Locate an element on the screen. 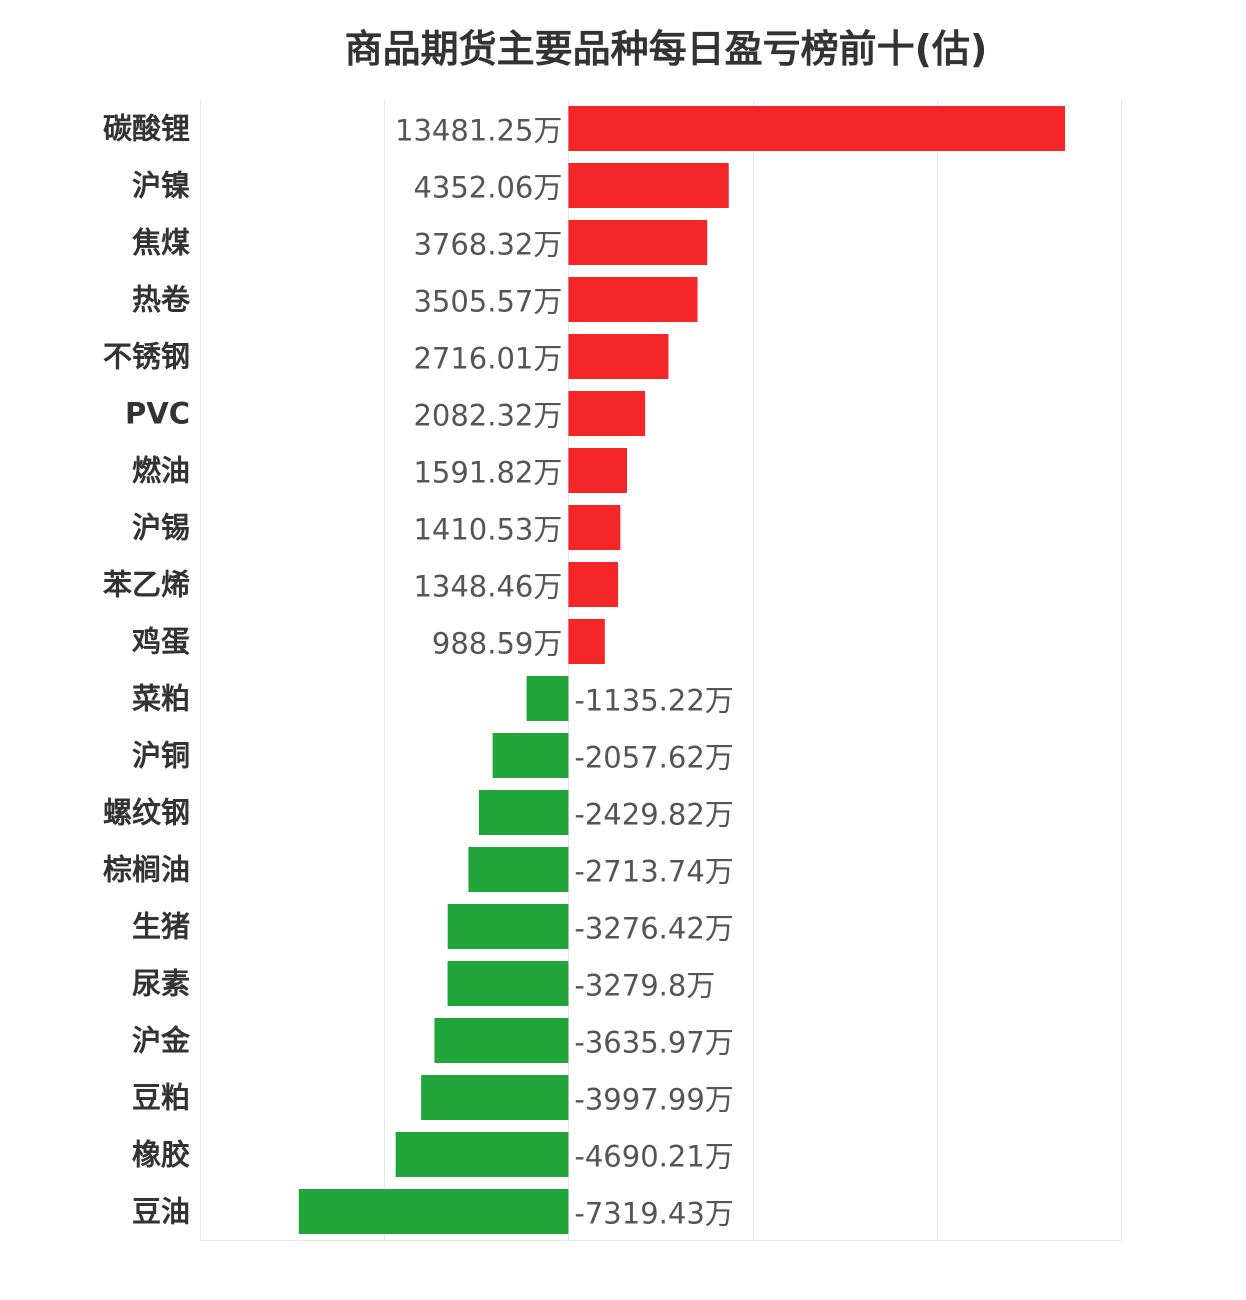  value-label: -2057.62万 is located at coordinates (653, 758).